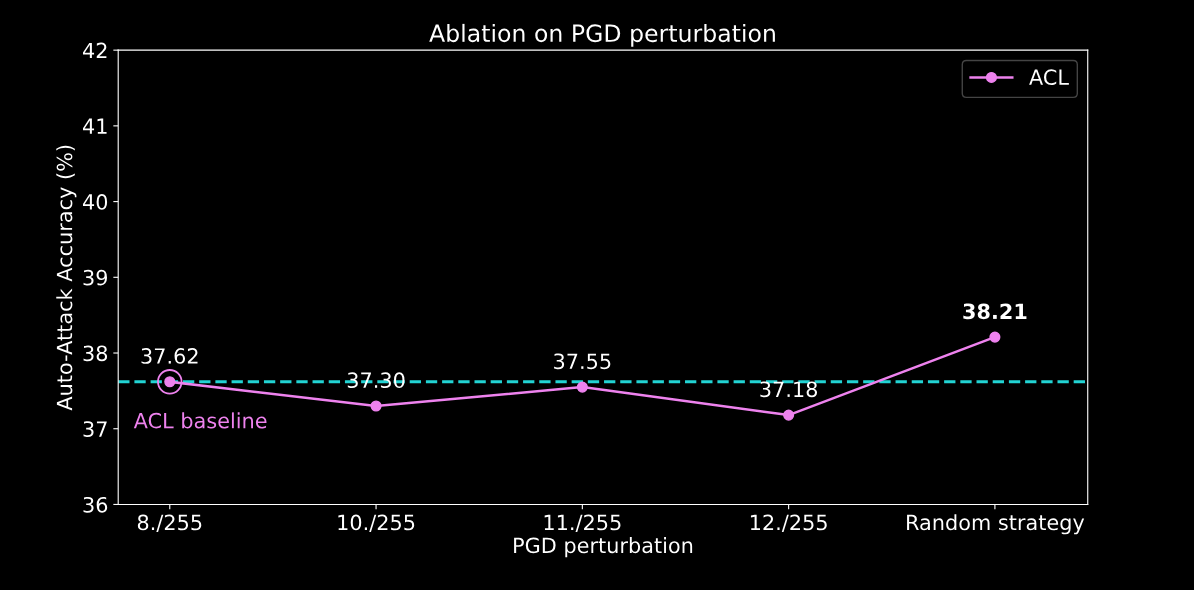 This screenshot has height=590, width=1194. I want to click on x-tick-label: 8./255, so click(169, 523).